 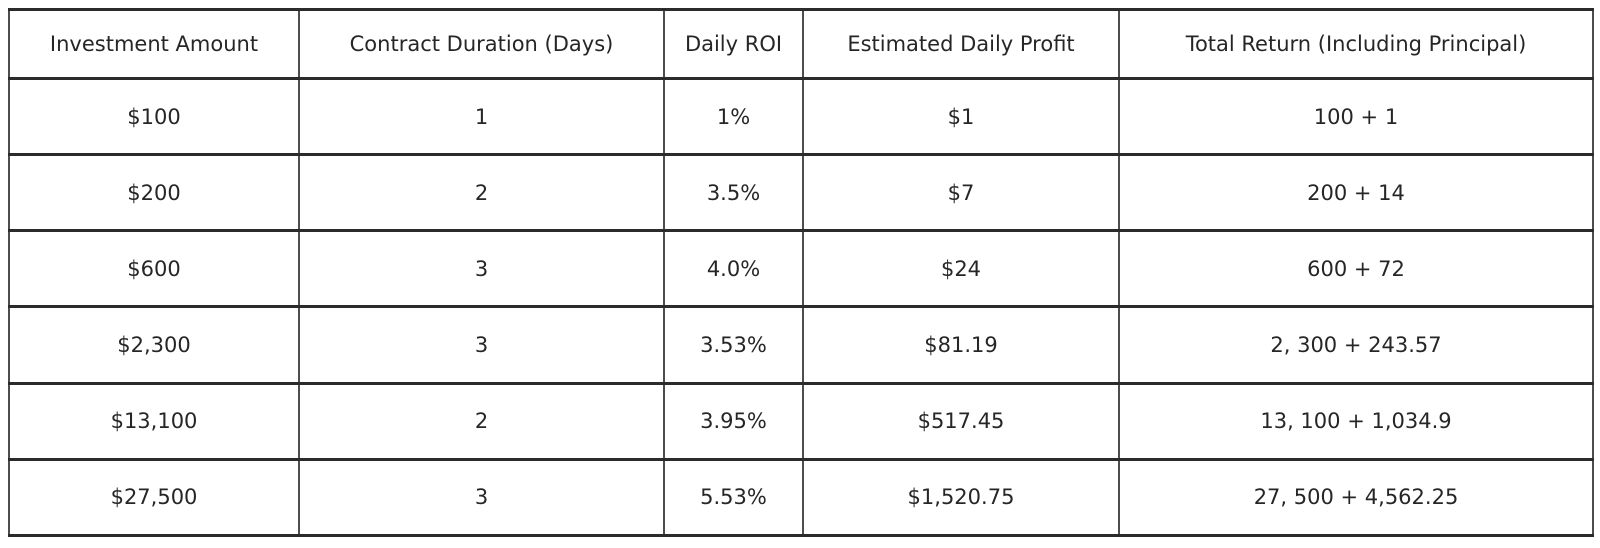 I want to click on cell-total-return: 200 + 14, so click(x=1356, y=193).